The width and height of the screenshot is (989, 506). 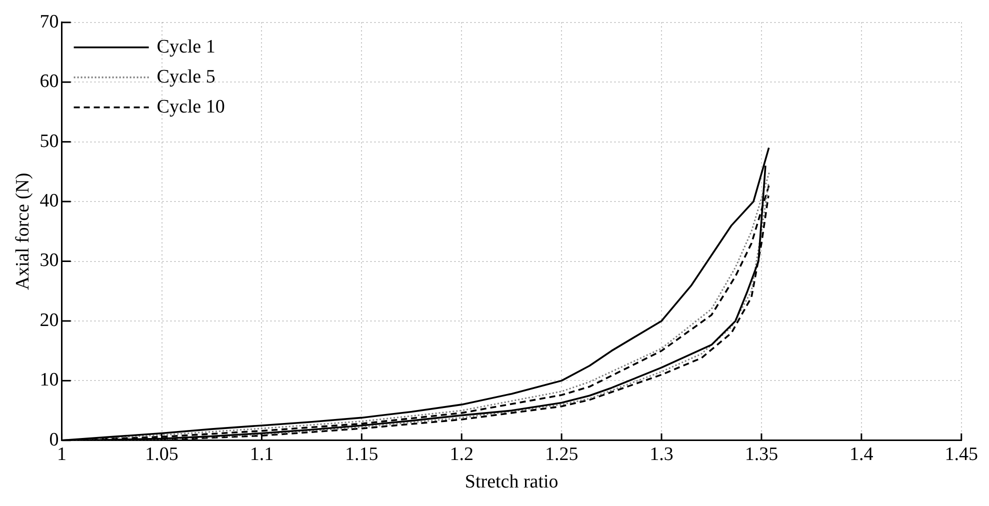 What do you see at coordinates (49, 261) in the screenshot?
I see `y-tick-label: 30` at bounding box center [49, 261].